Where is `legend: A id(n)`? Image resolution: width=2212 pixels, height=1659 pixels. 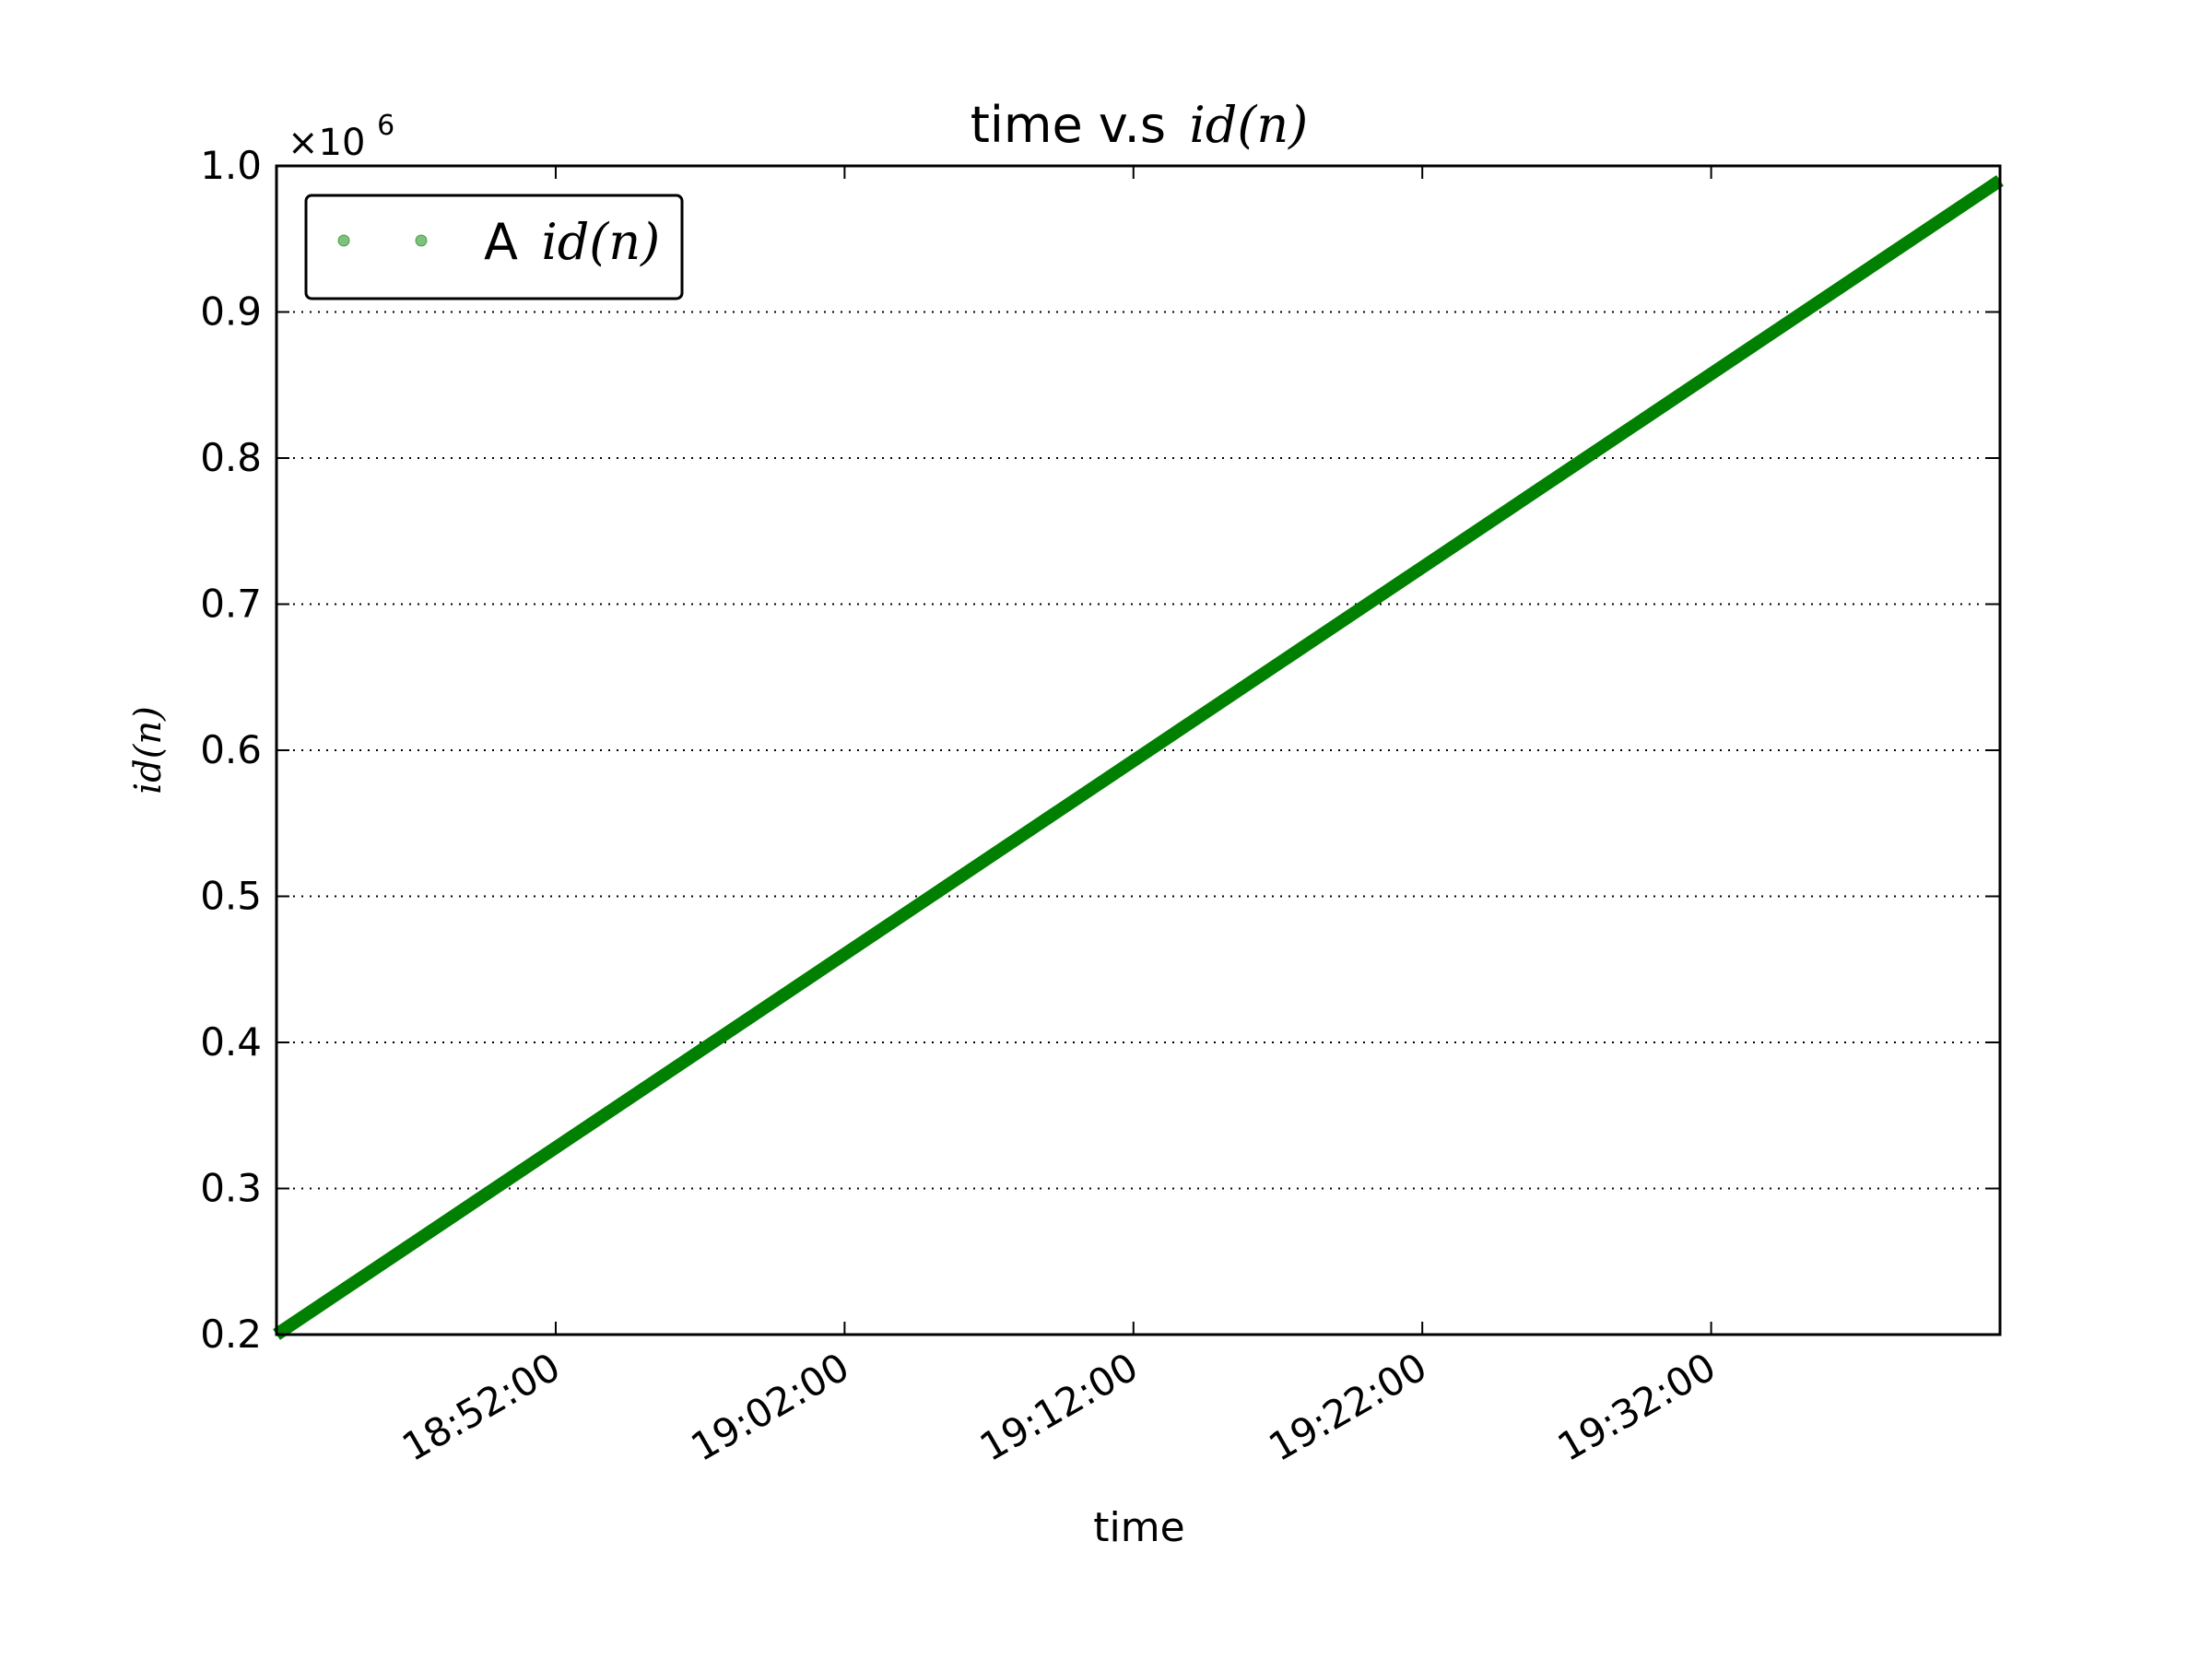 legend: A id(n) is located at coordinates (494, 247).